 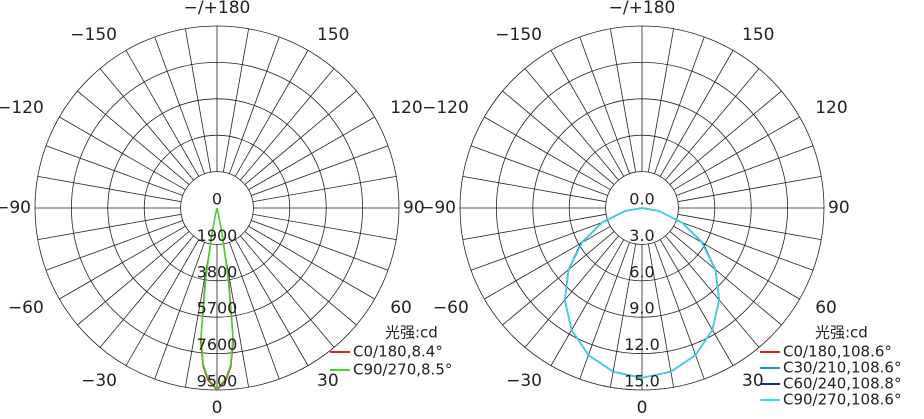 What do you see at coordinates (642, 381) in the screenshot?
I see `radial-label: 15.0` at bounding box center [642, 381].